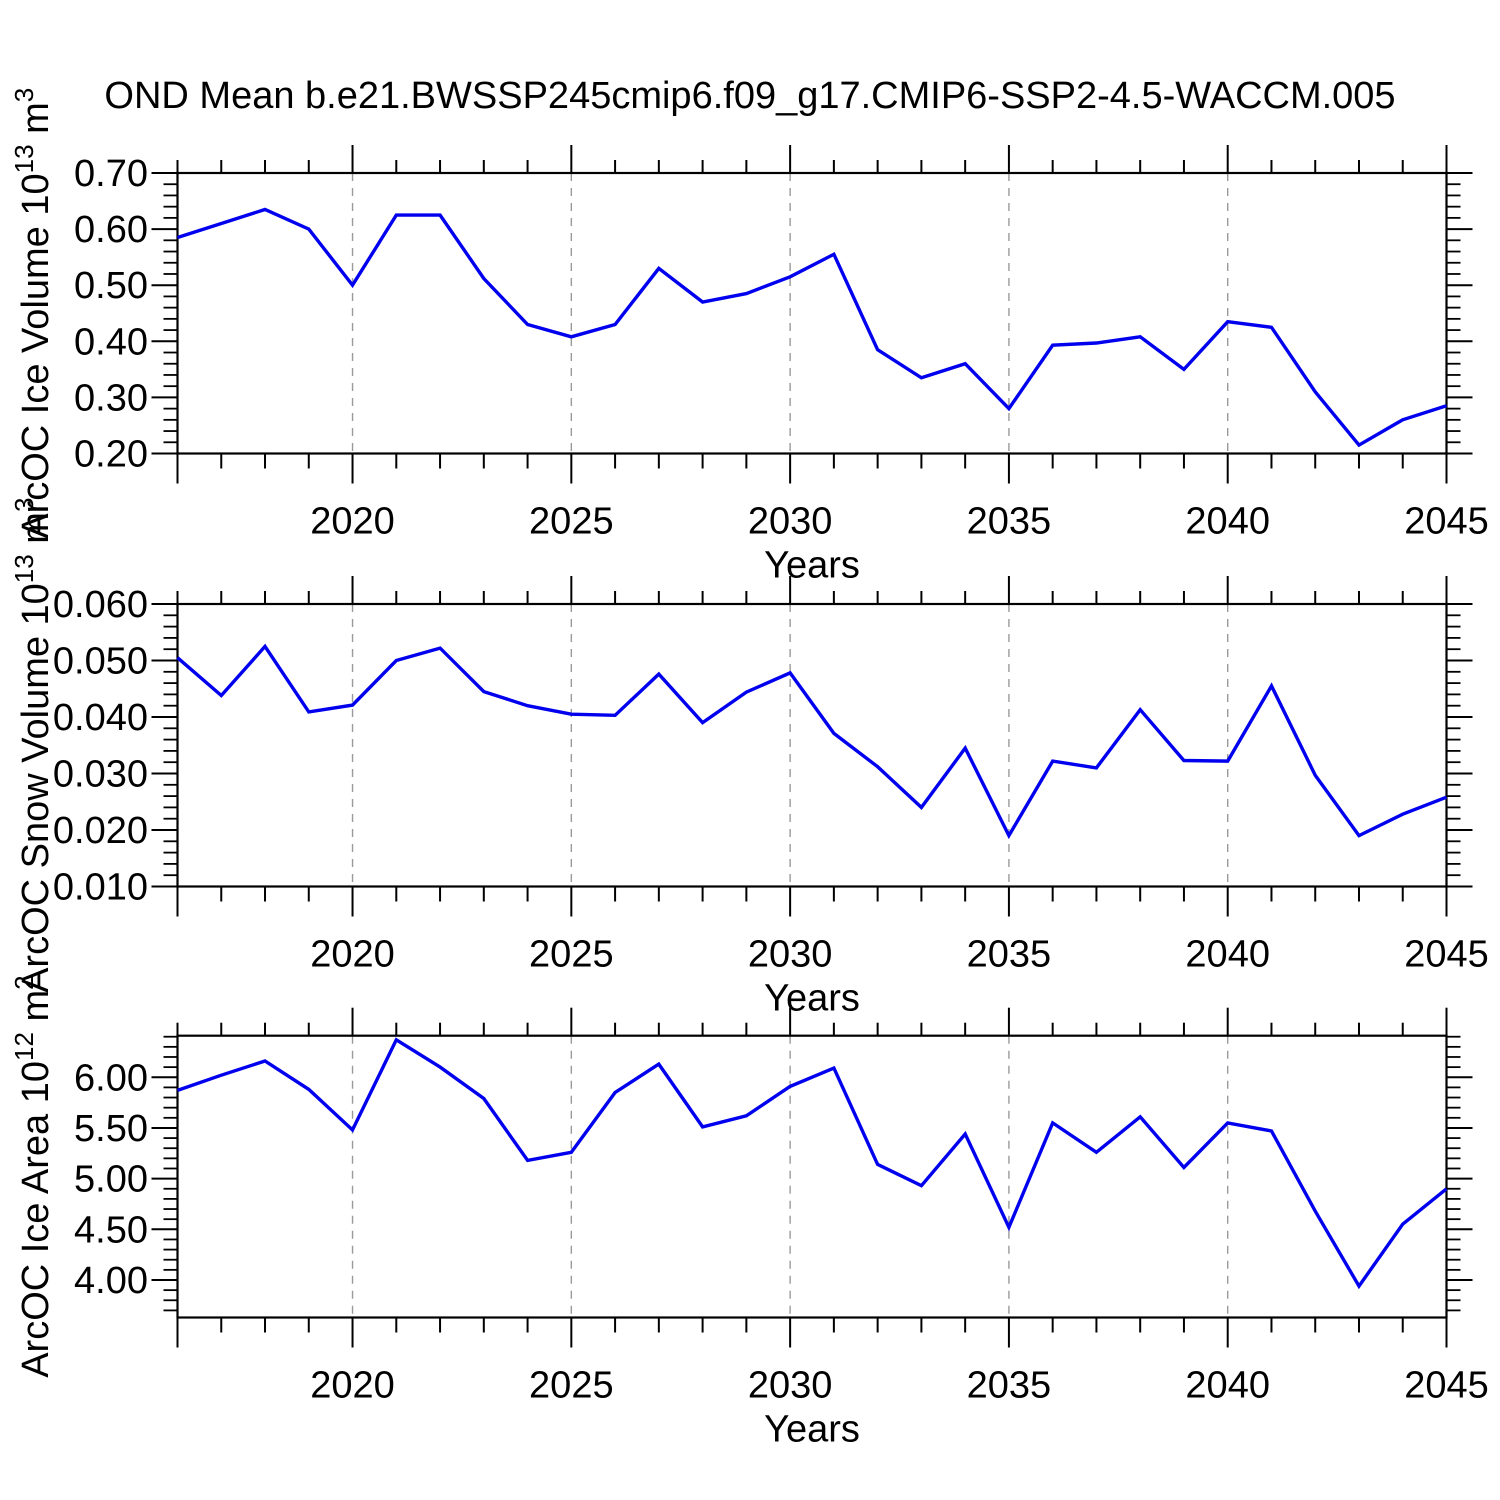  What do you see at coordinates (111, 1281) in the screenshot?
I see `y-tick-label: 4.00` at bounding box center [111, 1281].